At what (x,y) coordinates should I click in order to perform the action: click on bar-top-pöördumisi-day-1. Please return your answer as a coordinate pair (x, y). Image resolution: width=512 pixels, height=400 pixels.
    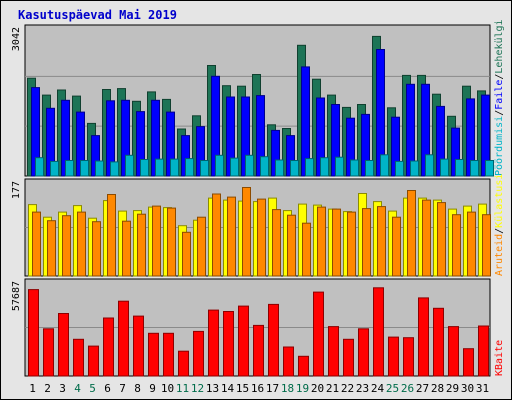
    Looking at the image, I should click on (39, 167).